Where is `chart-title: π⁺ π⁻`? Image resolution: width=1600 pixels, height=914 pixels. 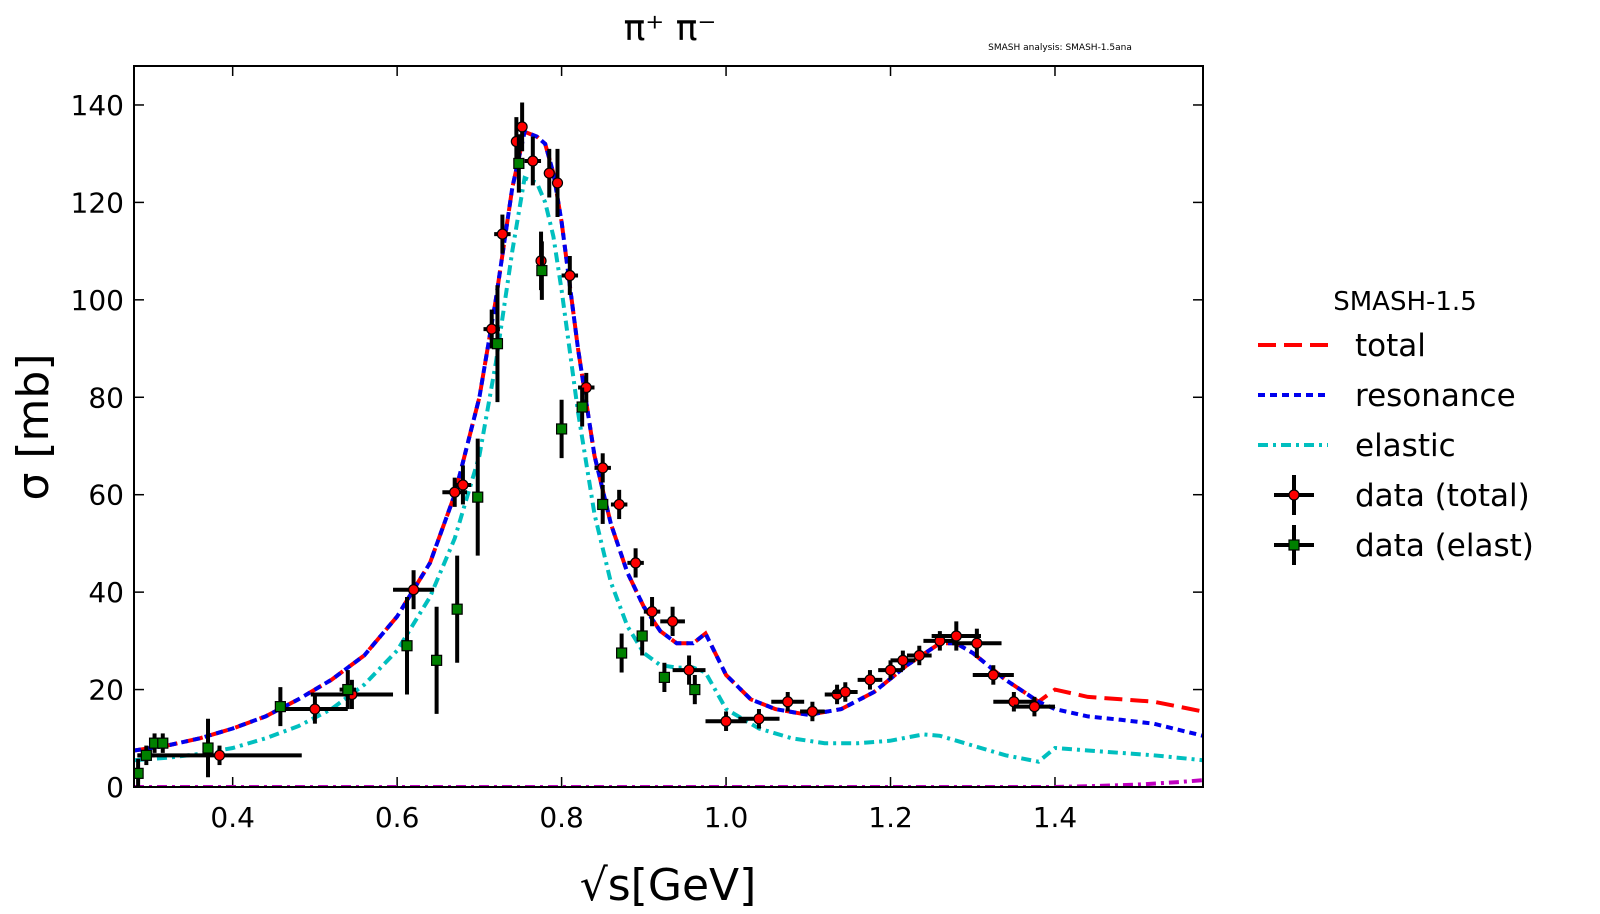
chart-title: π⁺ π⁻ is located at coordinates (670, 28).